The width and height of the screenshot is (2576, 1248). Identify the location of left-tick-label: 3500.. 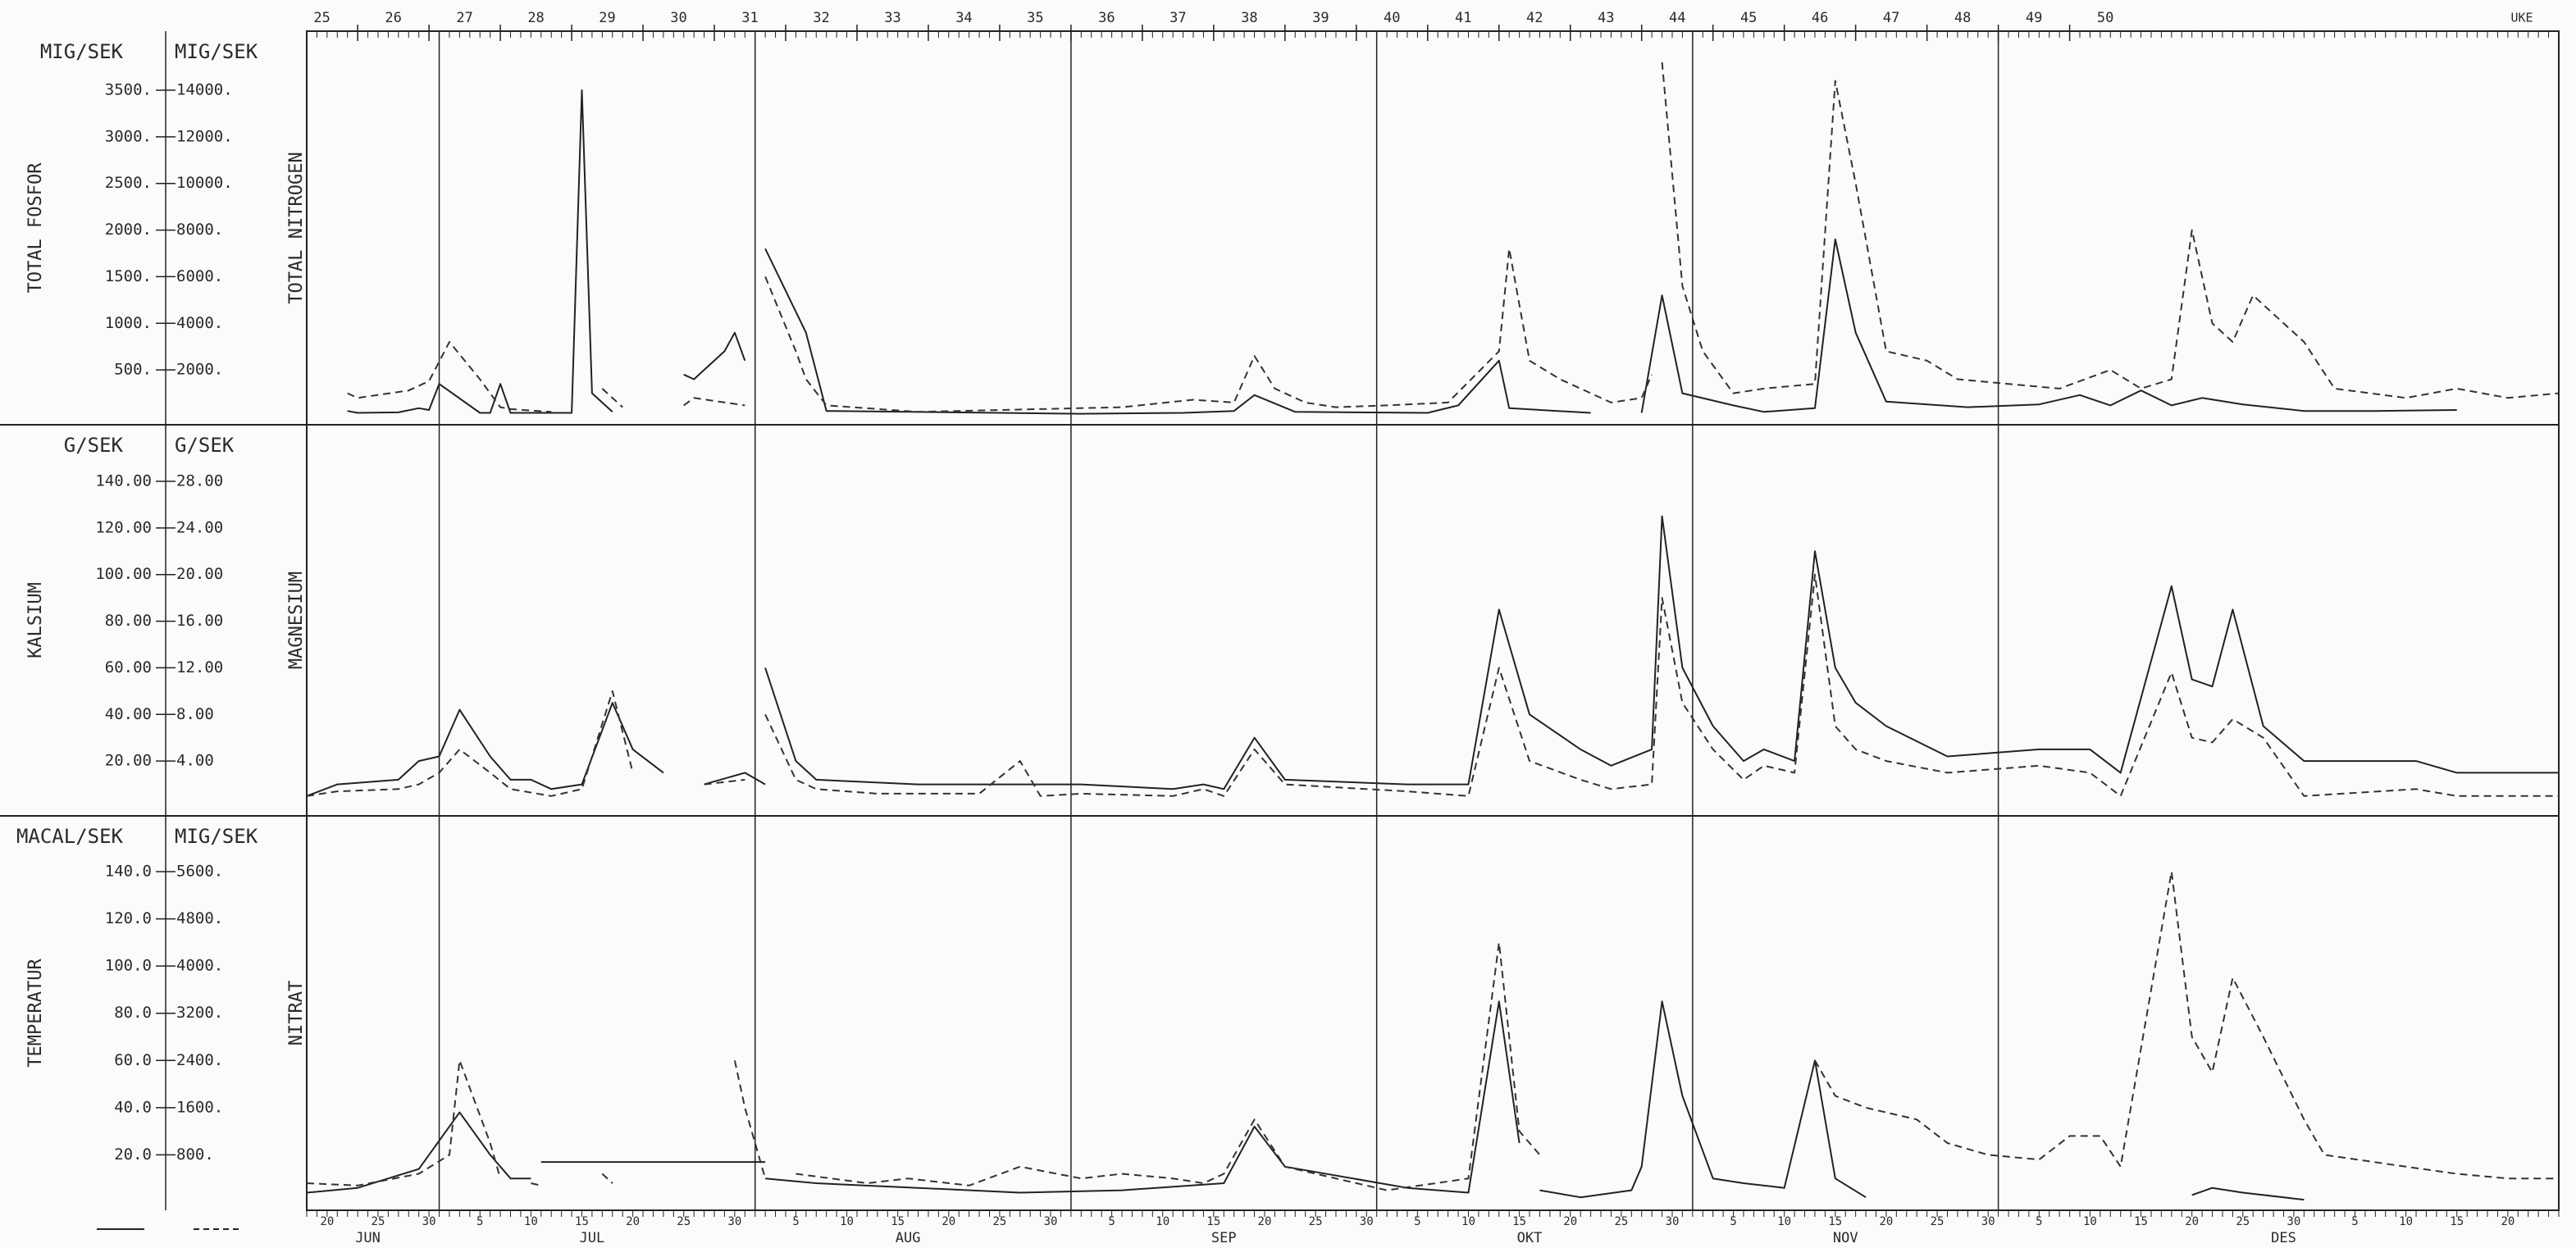
(128, 90).